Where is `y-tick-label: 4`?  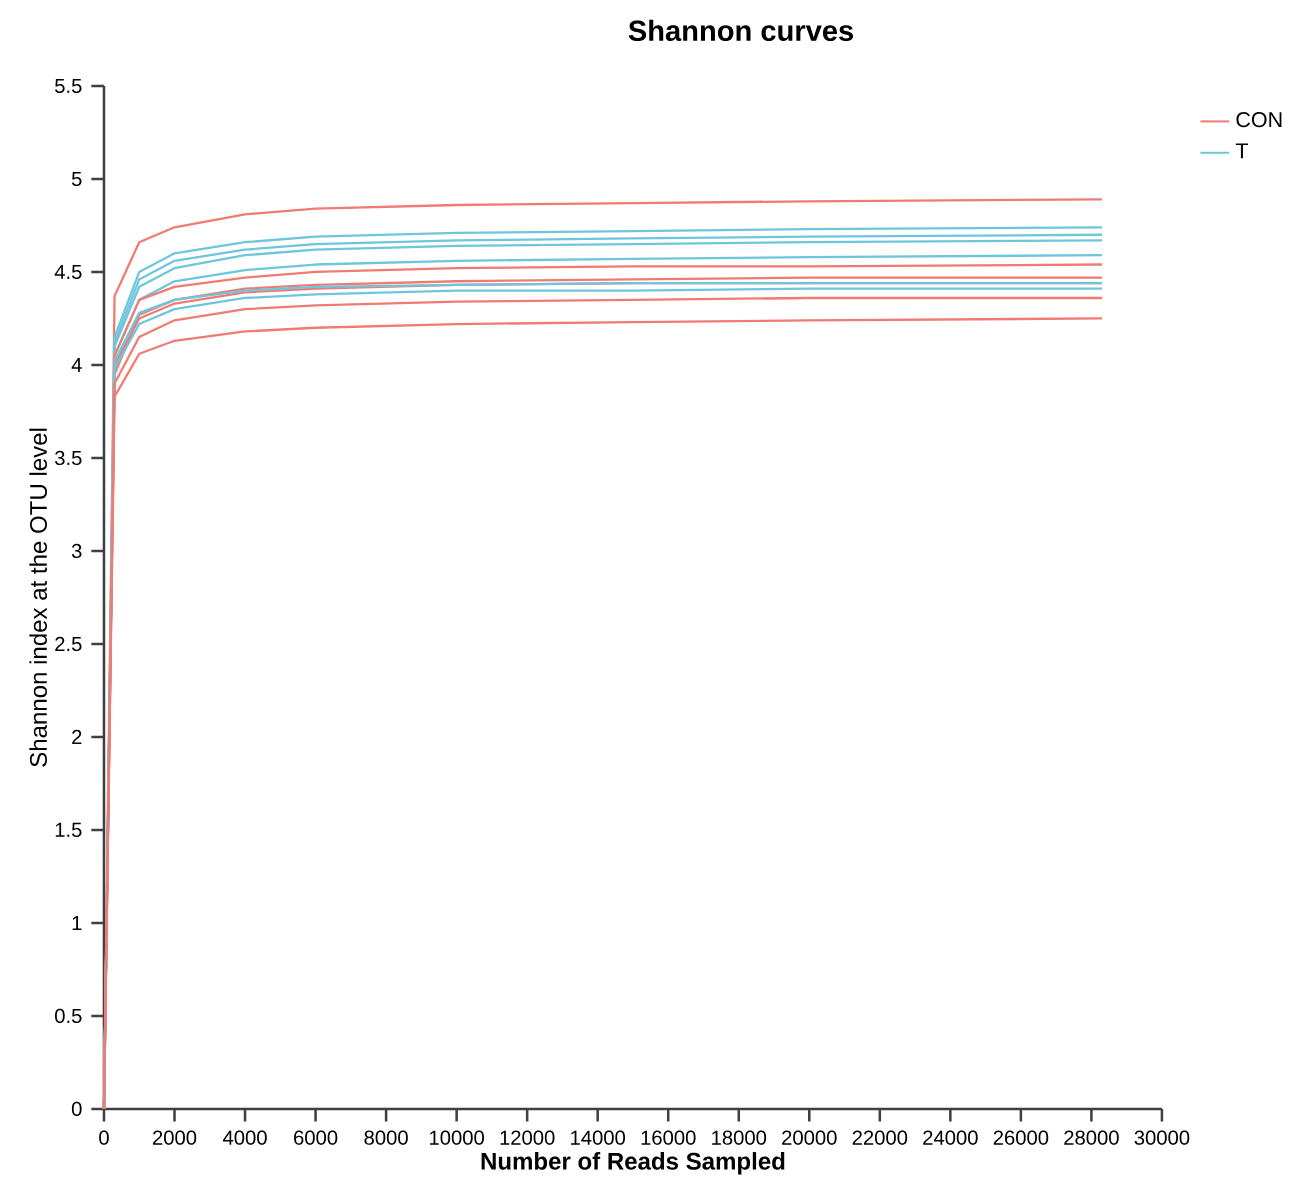 y-tick-label: 4 is located at coordinates (76, 365).